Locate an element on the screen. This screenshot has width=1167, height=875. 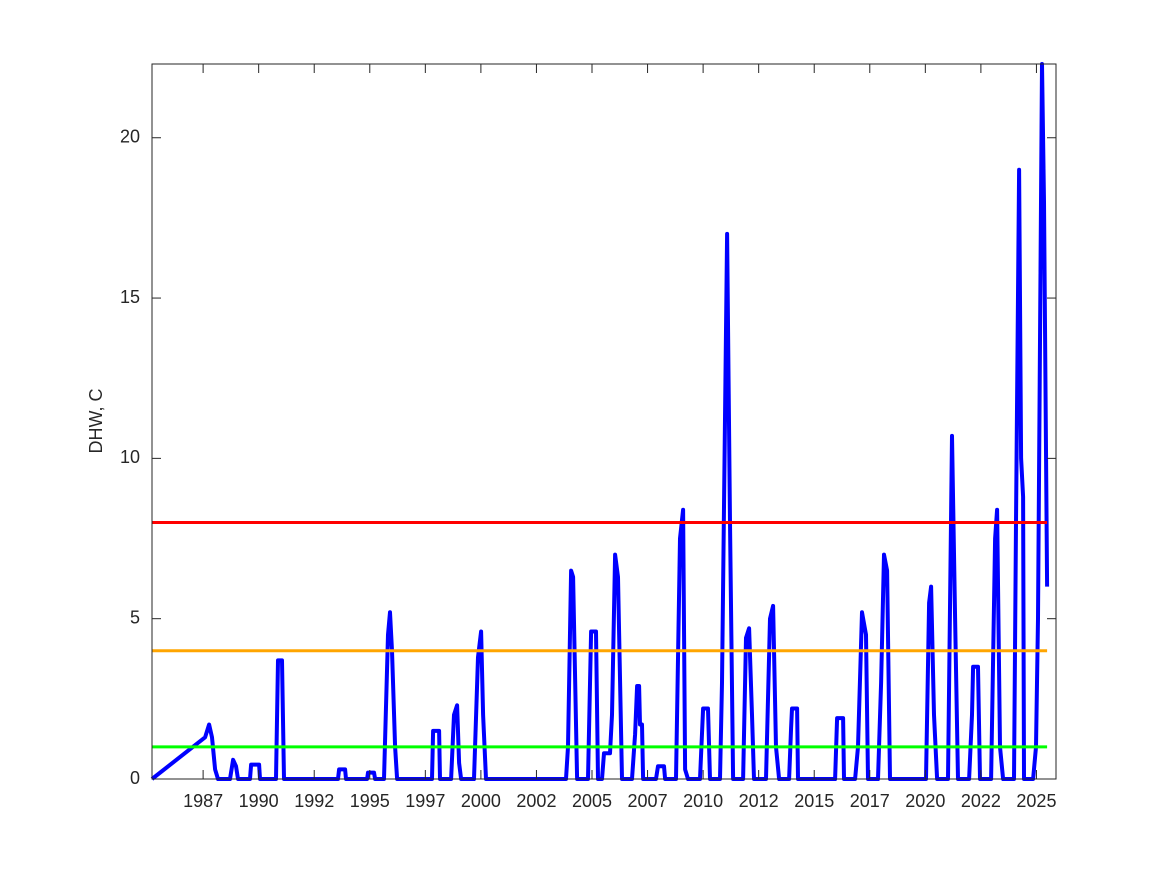
x-tick-label: 1987 is located at coordinates (203, 801).